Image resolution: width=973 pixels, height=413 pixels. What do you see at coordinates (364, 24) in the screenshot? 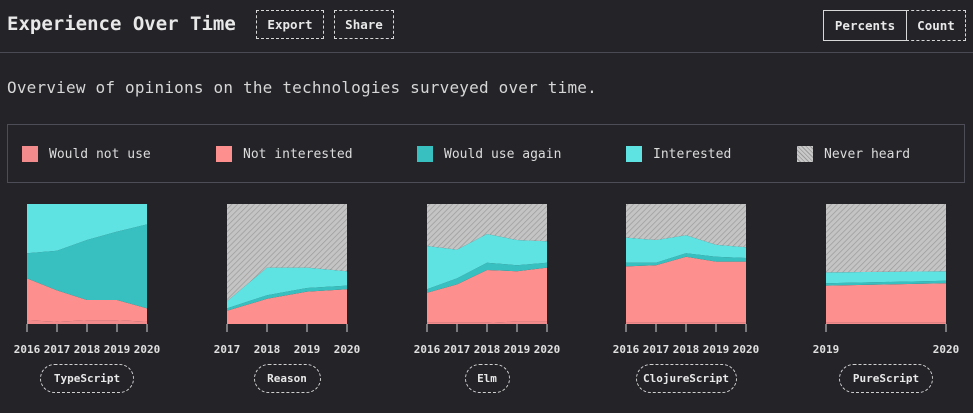
I see `share-button: Share` at bounding box center [364, 24].